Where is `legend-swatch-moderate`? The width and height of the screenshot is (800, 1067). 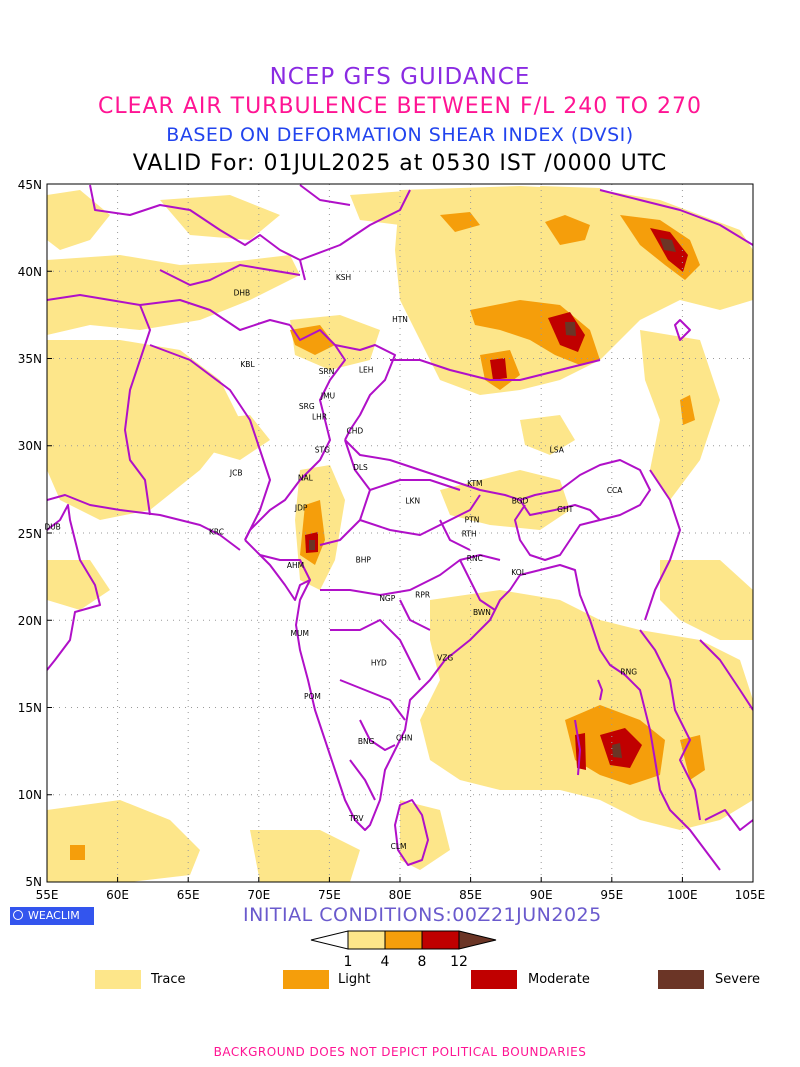
legend-swatch-moderate is located at coordinates (494, 979).